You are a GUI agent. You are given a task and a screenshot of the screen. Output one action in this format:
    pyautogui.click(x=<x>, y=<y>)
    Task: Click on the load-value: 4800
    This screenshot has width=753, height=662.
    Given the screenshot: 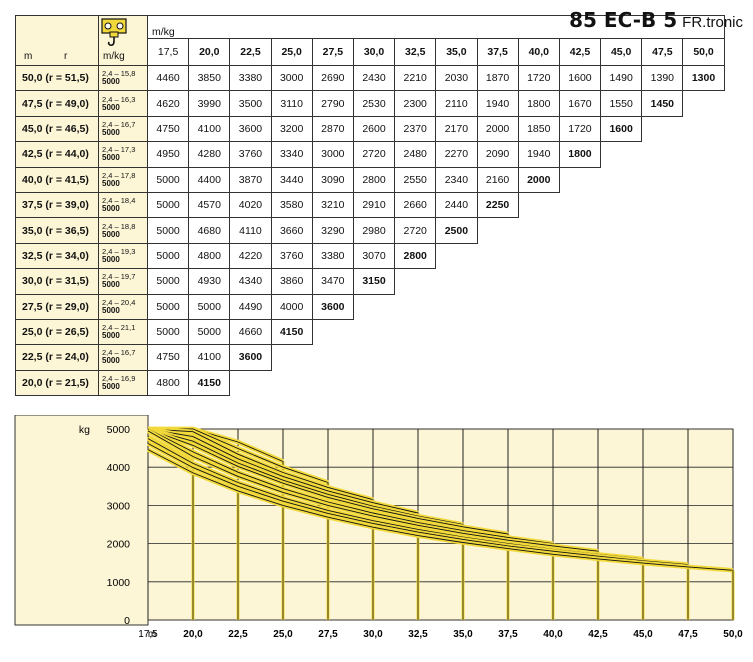 What is the action you would take?
    pyautogui.click(x=168, y=383)
    